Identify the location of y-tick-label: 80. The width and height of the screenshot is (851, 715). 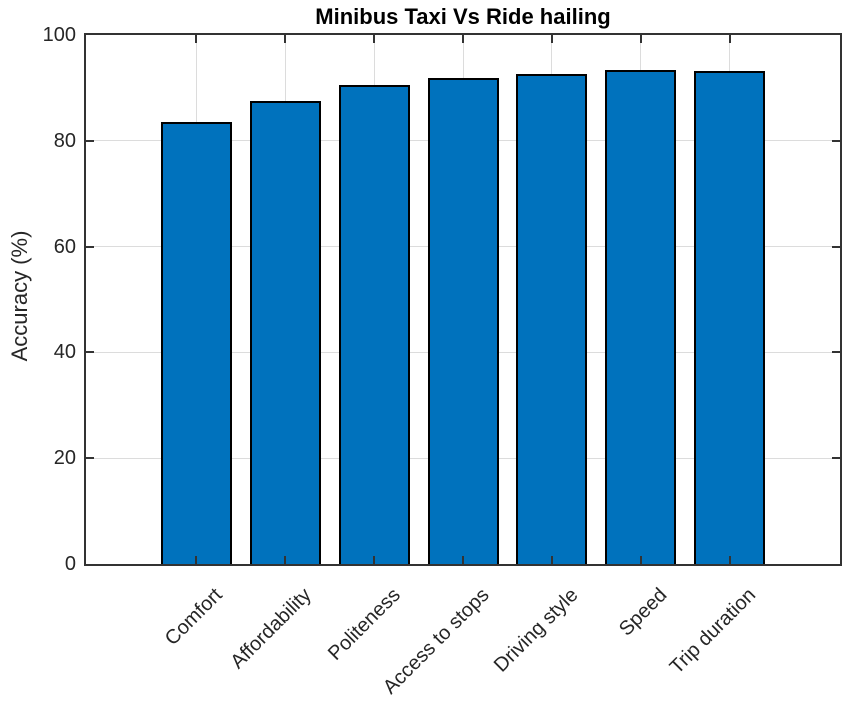
(64, 140).